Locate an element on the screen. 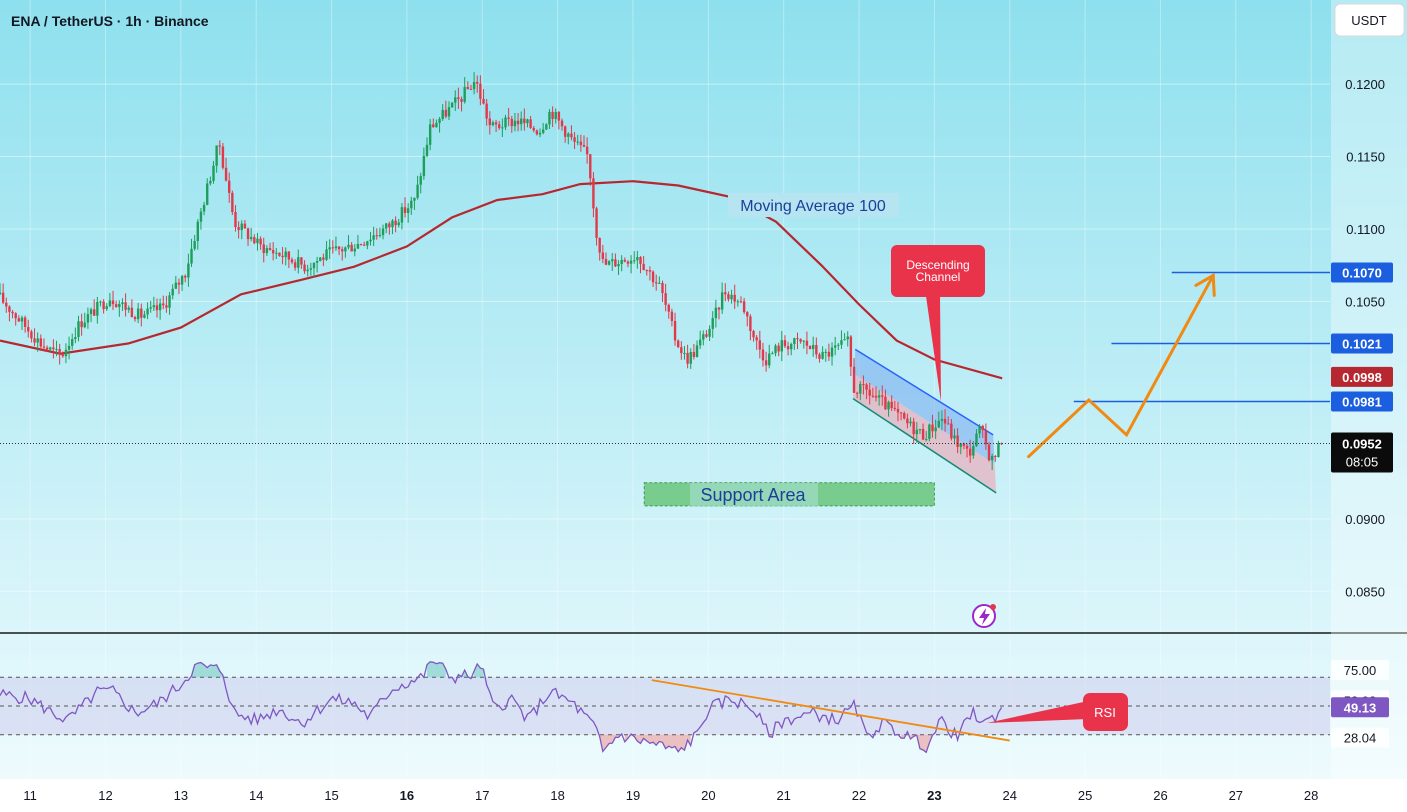 The width and height of the screenshot is (1407, 812). level-price-badge: 0.1021 is located at coordinates (1362, 343).